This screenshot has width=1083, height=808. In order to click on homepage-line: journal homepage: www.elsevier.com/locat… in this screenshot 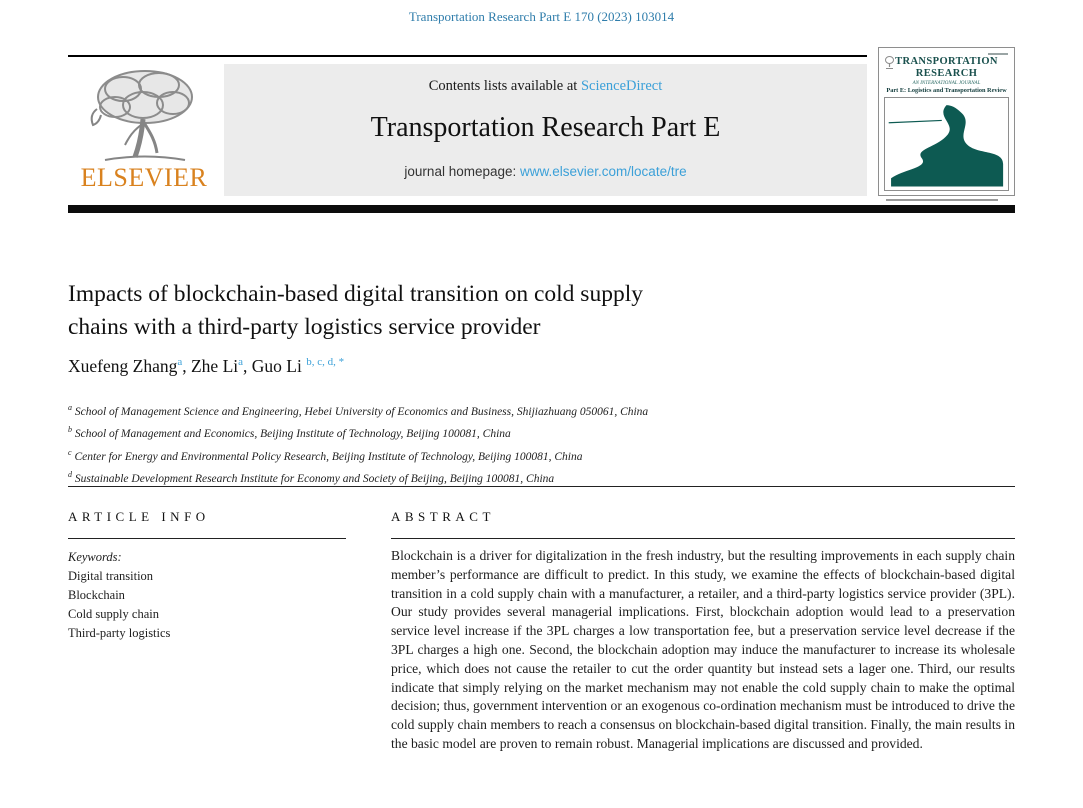, I will do `click(545, 171)`.